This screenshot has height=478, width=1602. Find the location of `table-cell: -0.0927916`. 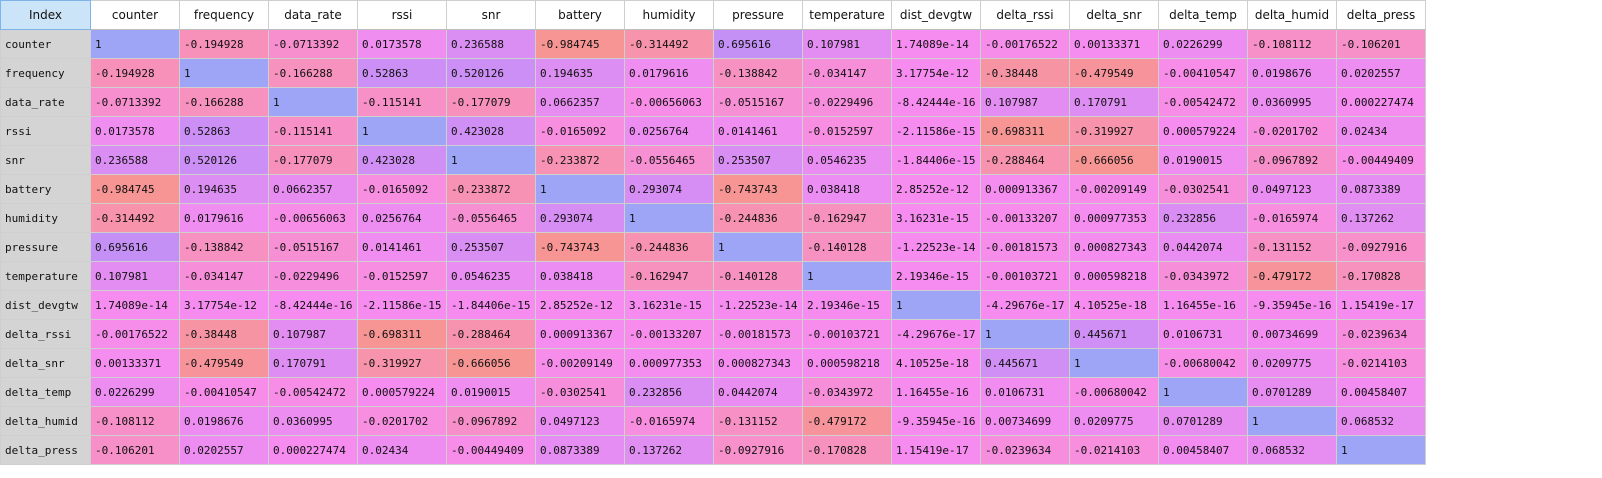

table-cell: -0.0927916 is located at coordinates (1381, 247).